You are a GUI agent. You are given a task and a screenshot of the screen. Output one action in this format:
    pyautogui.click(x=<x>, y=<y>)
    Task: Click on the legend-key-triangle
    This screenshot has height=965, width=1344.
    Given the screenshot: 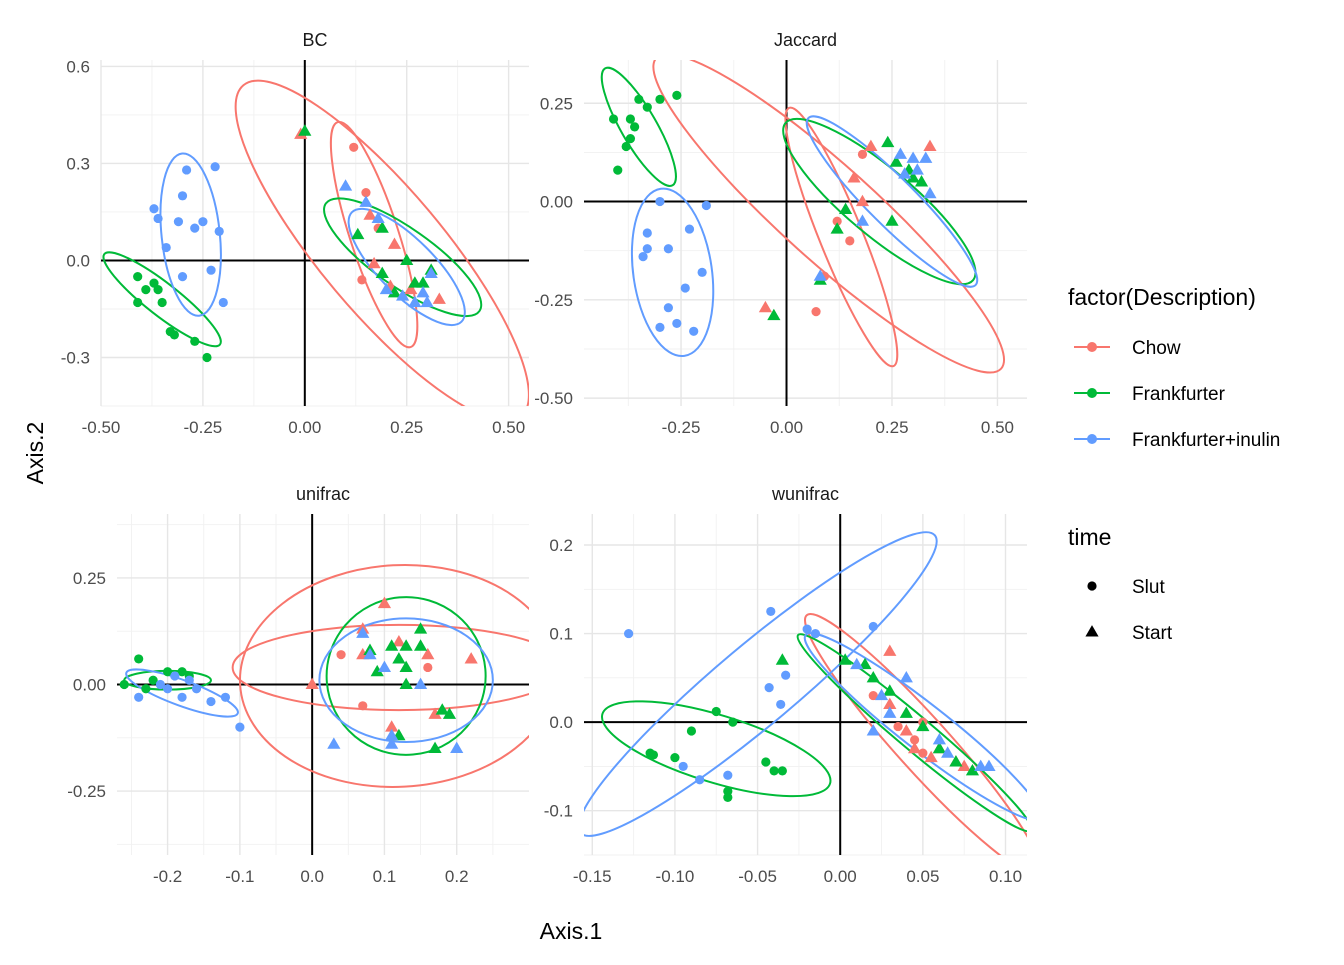 What is the action you would take?
    pyautogui.click(x=1092, y=631)
    